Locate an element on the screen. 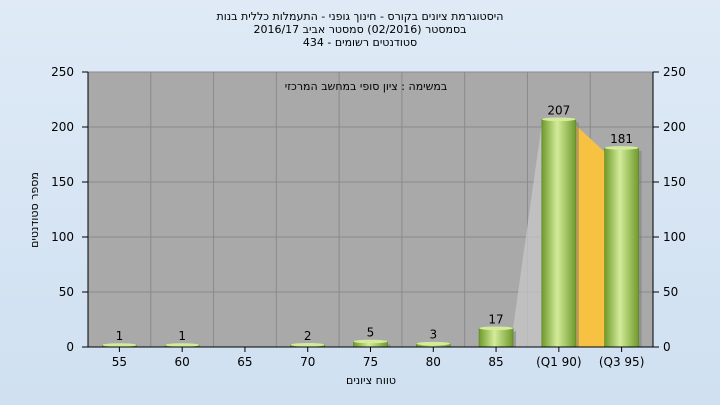 The width and height of the screenshot is (720, 405). x-tick-label: 65 is located at coordinates (244, 362).